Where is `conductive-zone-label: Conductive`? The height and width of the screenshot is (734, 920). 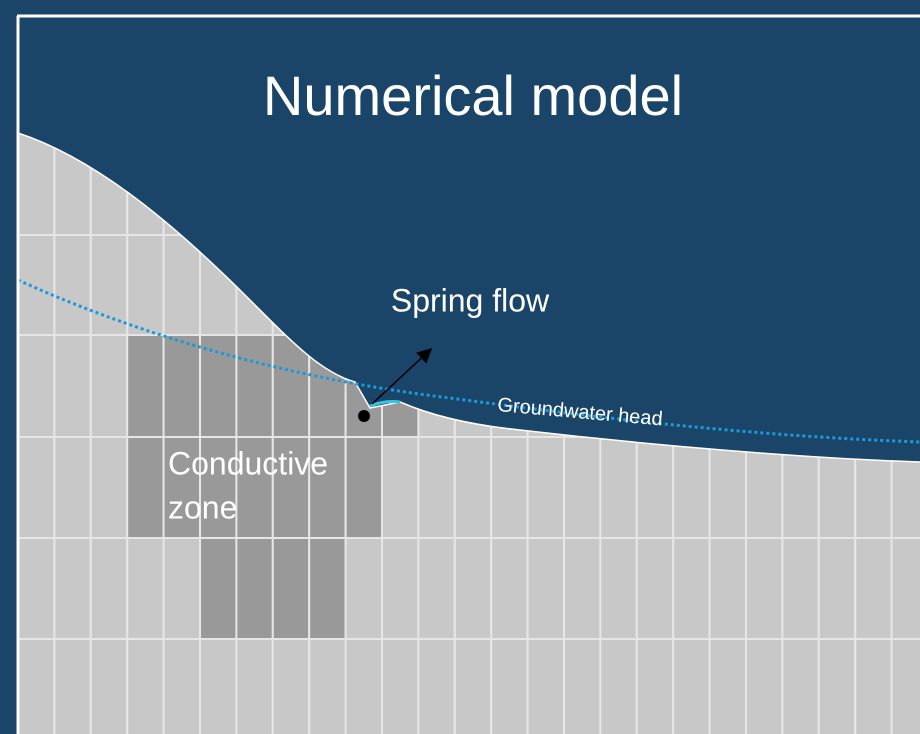 conductive-zone-label: Conductive is located at coordinates (248, 463).